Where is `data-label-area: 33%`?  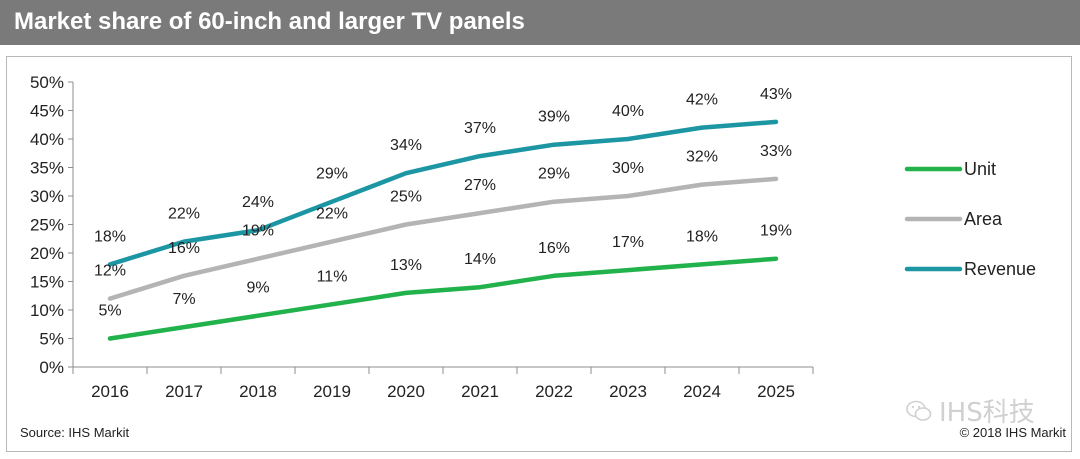 data-label-area: 33% is located at coordinates (776, 151).